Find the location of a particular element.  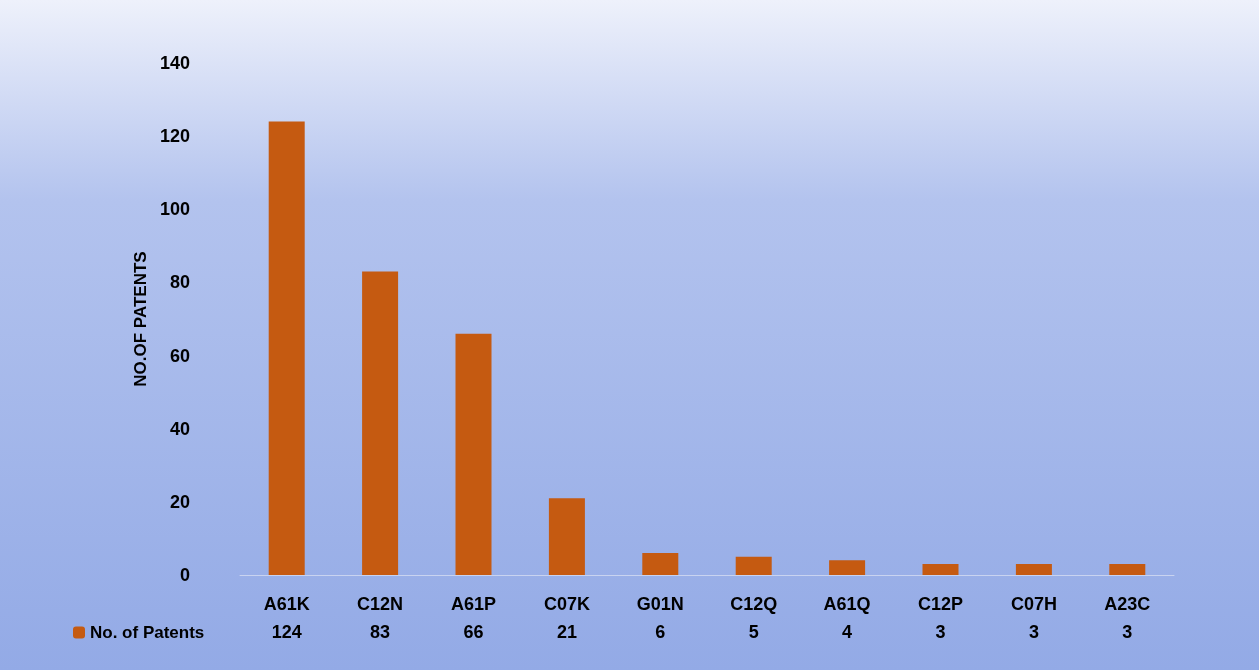

x-tick-label: A23C is located at coordinates (1127, 604).